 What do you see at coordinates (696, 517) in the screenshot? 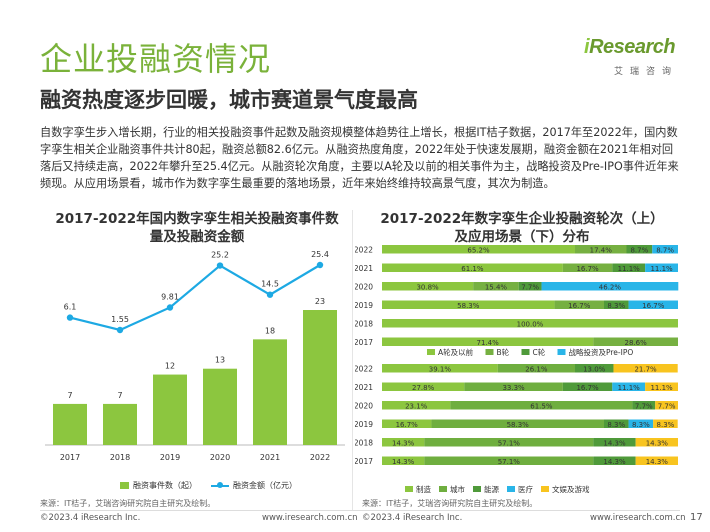
I see `page-number: 17` at bounding box center [696, 517].